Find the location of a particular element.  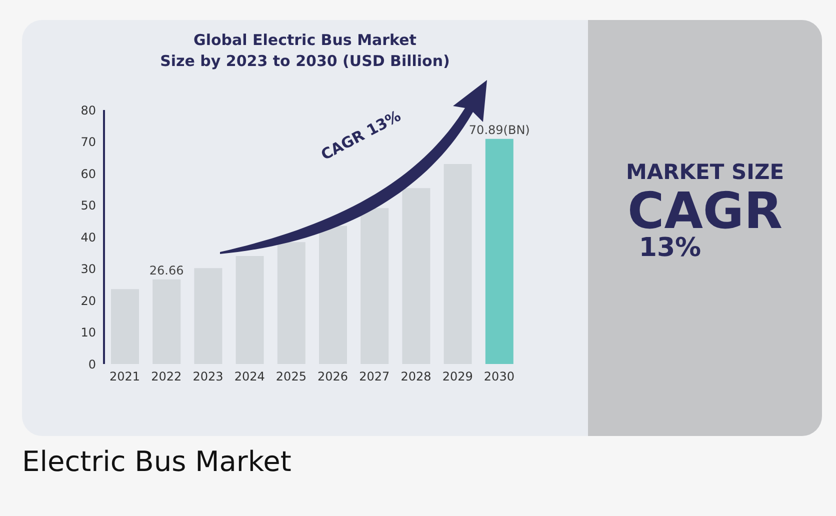

x-tick-label: 2024 is located at coordinates (249, 377).